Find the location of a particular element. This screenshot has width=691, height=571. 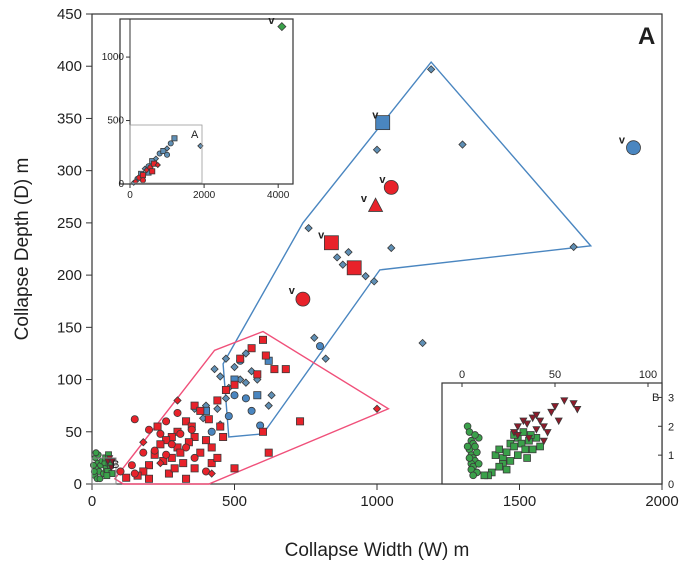

inset-bottom-right-points is located at coordinates (522, 438).